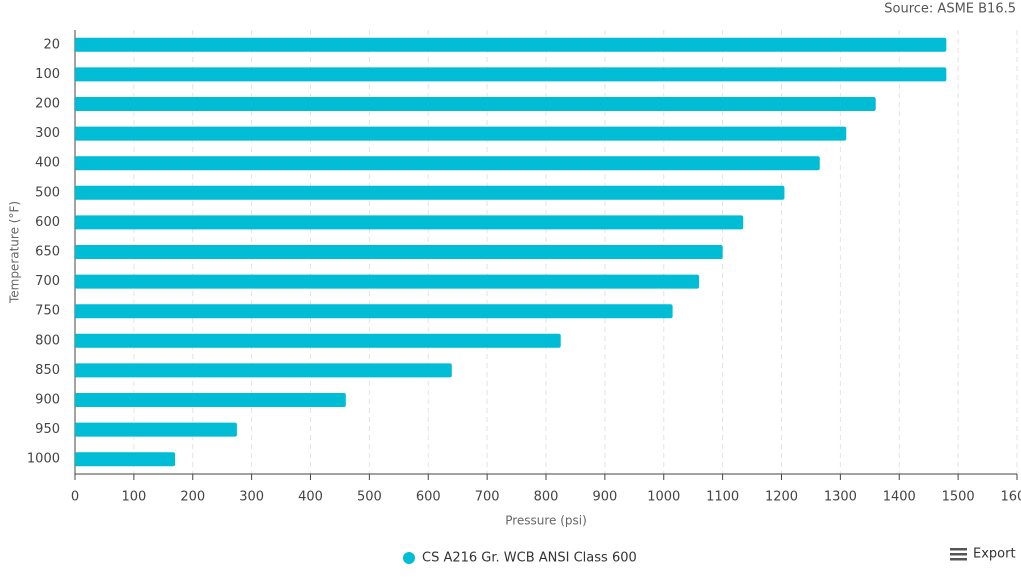  I want to click on x-tick-label: 300, so click(251, 497).